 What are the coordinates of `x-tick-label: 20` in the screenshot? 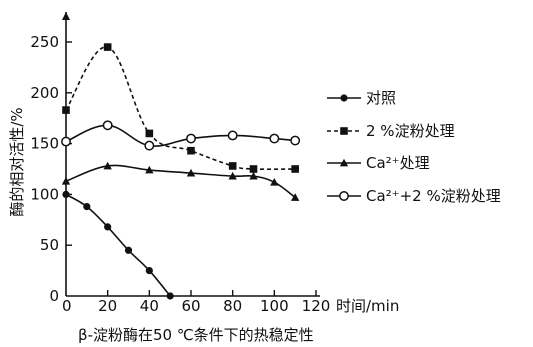 It's located at (107, 306).